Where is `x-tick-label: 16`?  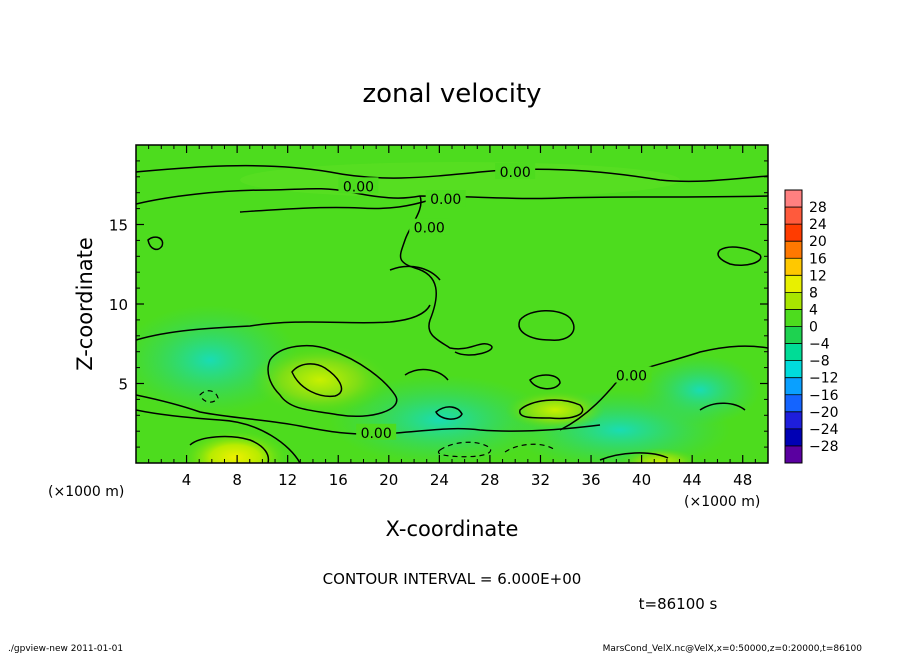
x-tick-label: 16 is located at coordinates (338, 480).